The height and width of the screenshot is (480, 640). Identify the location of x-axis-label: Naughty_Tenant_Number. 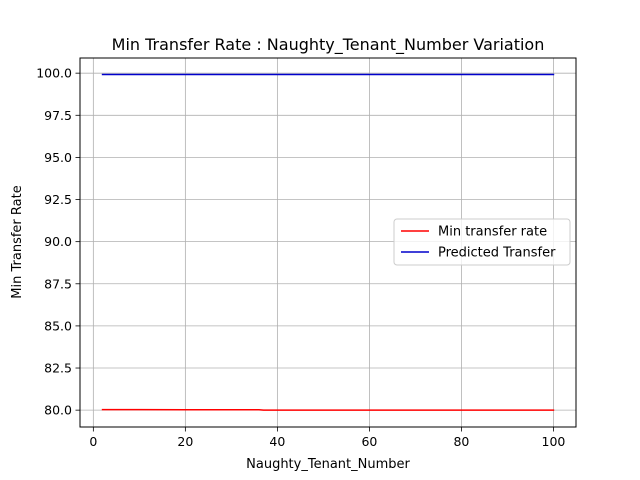
(328, 464).